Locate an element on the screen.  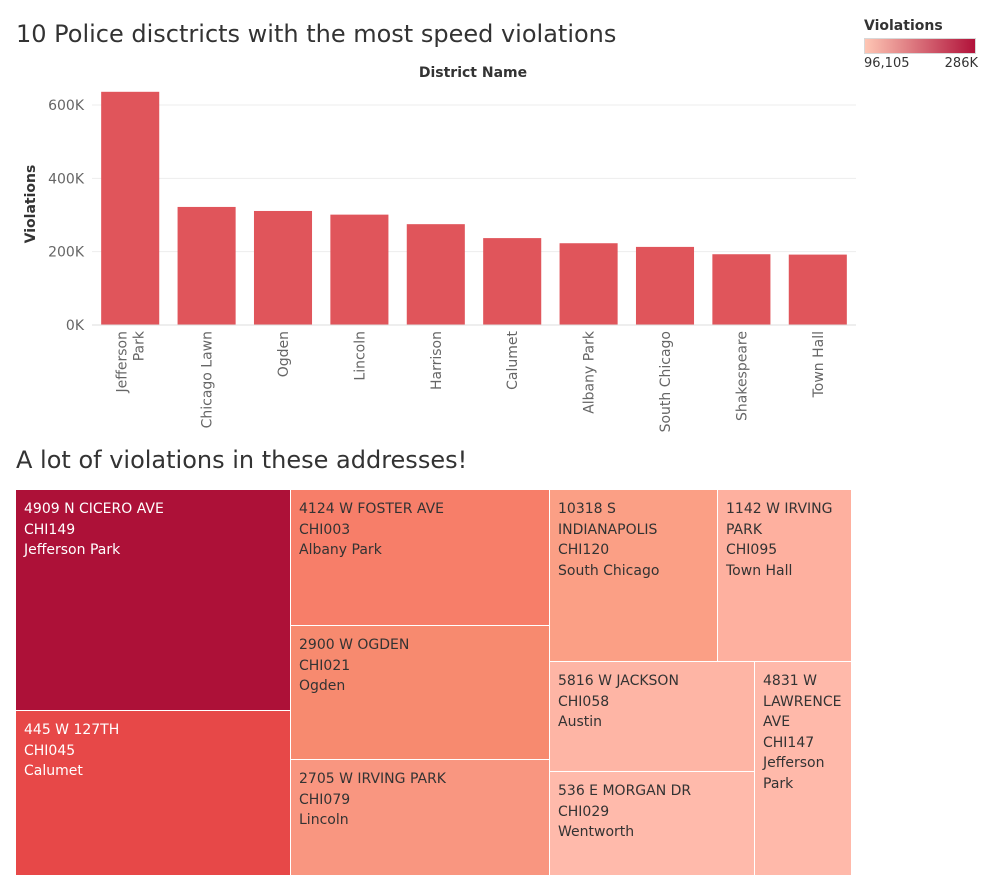
legend-min-label: 96,105 is located at coordinates (887, 63).